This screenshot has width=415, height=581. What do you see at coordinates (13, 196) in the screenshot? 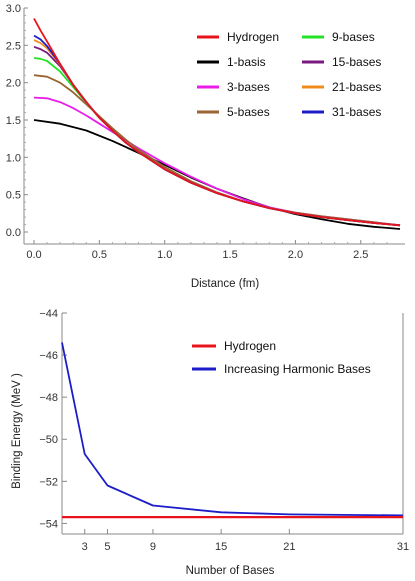
I see `top-y-tick-label: 0.5` at bounding box center [13, 196].